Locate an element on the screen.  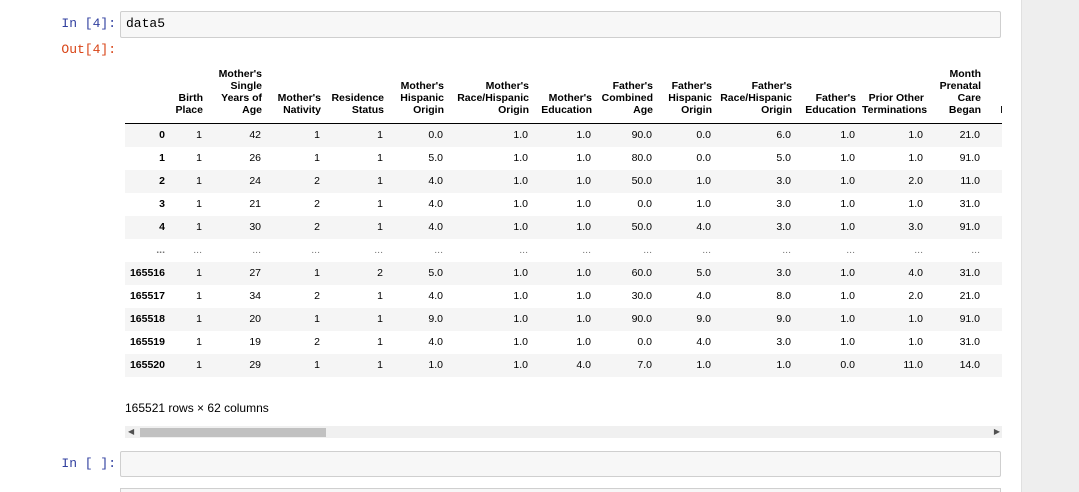
row-index: 165517 is located at coordinates (147, 296).